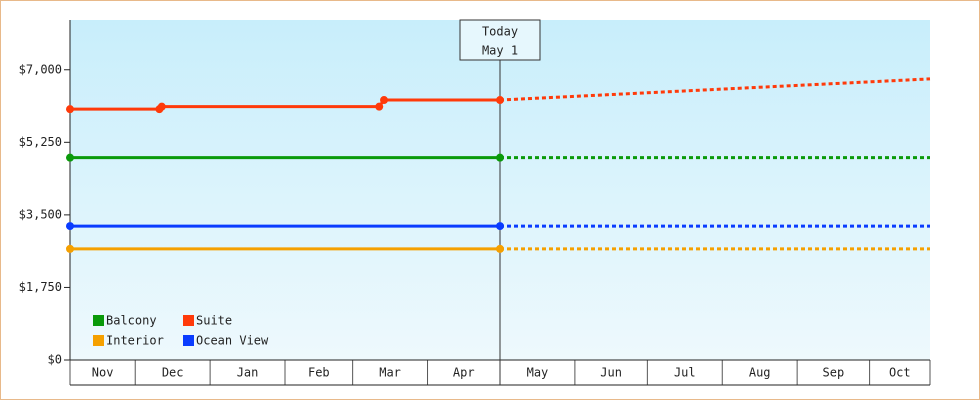 This screenshot has height=400, width=980. I want to click on x-tick-label: Mar, so click(390, 373).